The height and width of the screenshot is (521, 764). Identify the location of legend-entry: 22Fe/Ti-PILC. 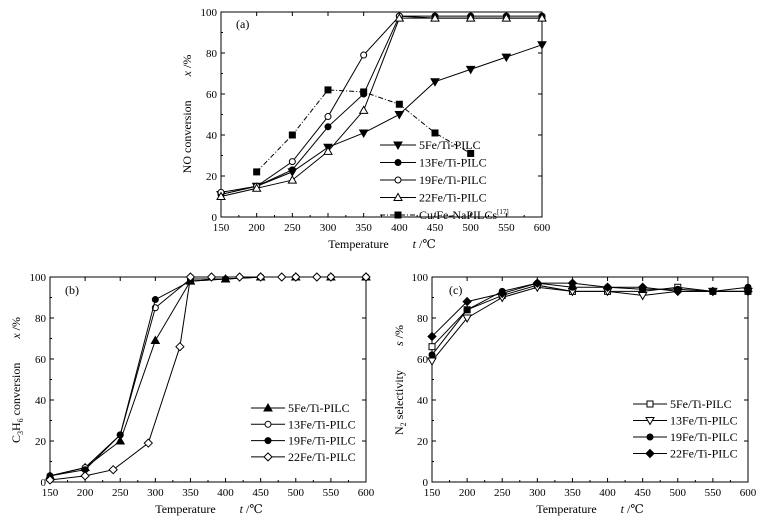
(685, 454).